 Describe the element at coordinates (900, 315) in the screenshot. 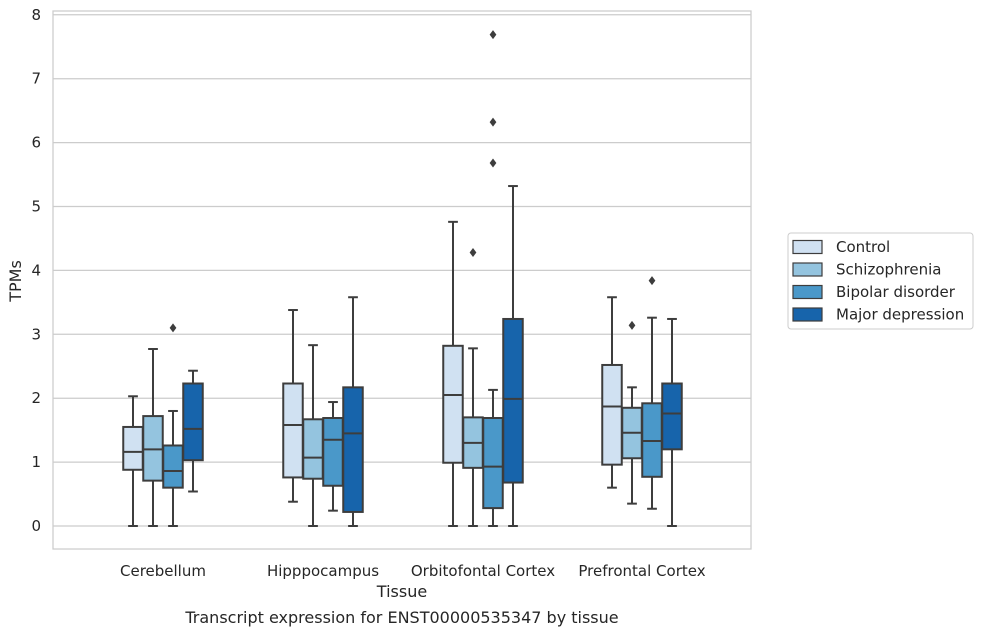

I see `legend-label-4: Major depression` at that location.